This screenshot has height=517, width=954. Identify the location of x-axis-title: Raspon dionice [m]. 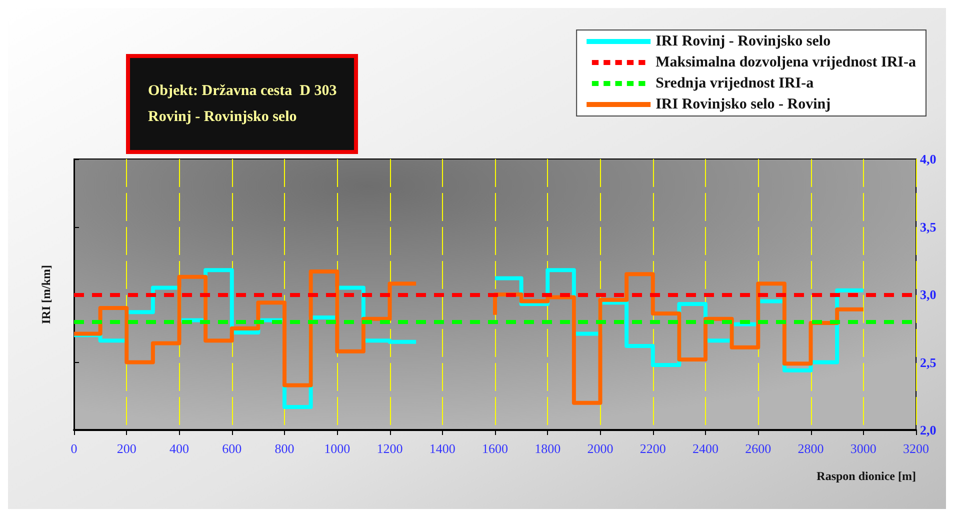
(866, 476).